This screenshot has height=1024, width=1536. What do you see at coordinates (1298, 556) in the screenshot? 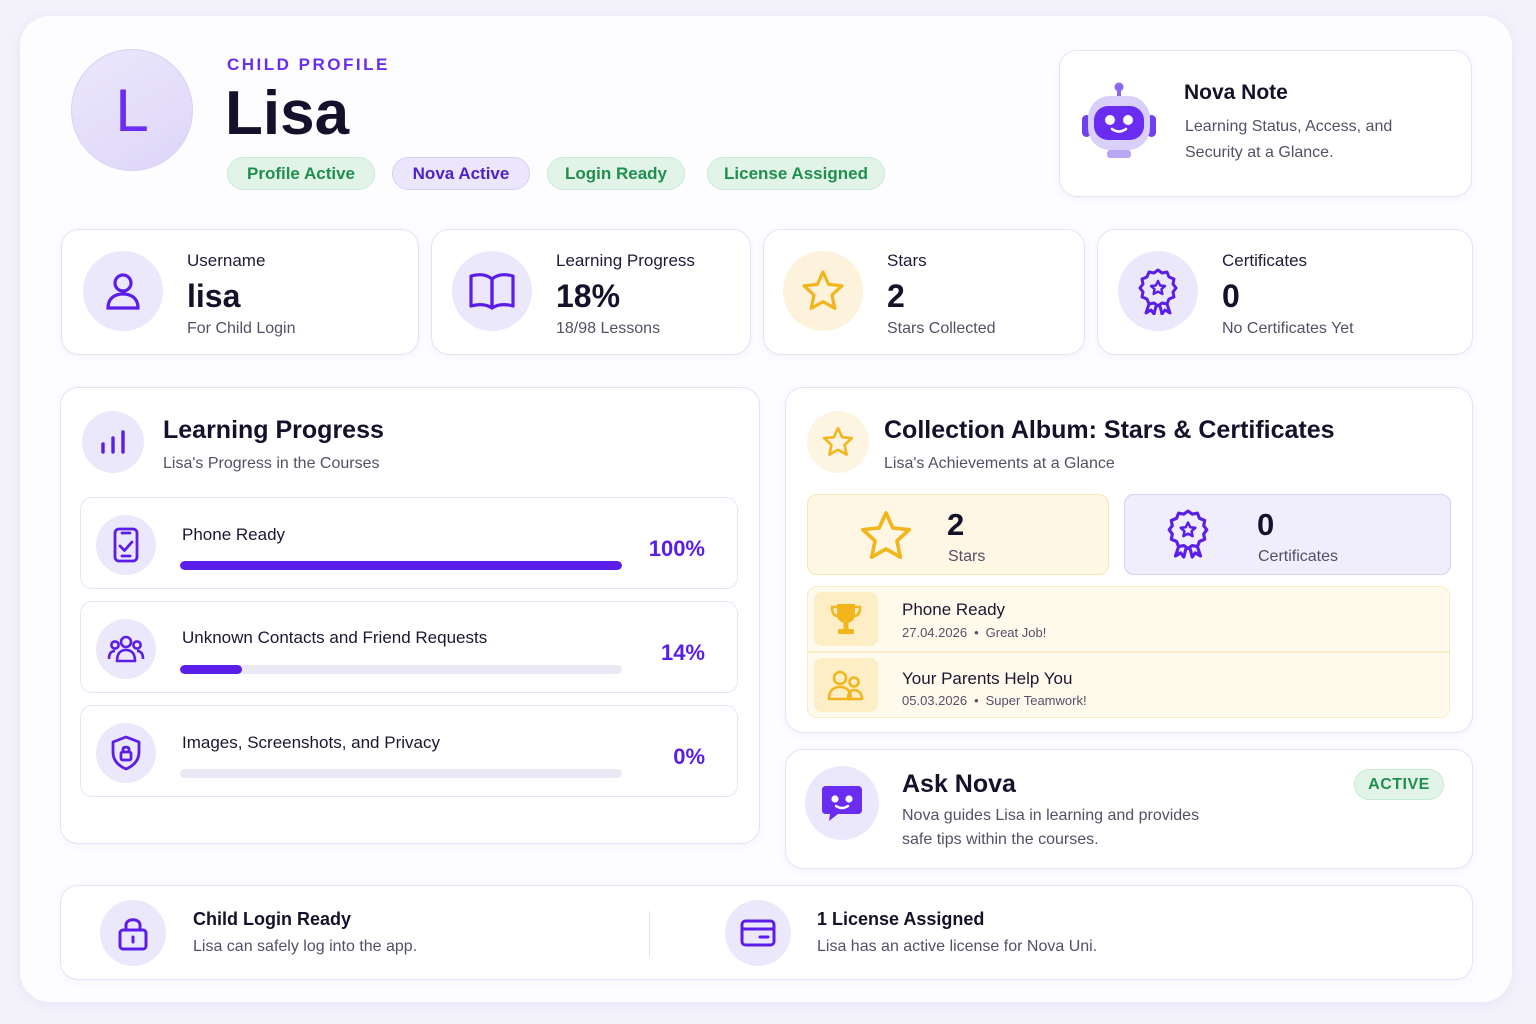
I see `certificates-tile-label: Certificates` at bounding box center [1298, 556].